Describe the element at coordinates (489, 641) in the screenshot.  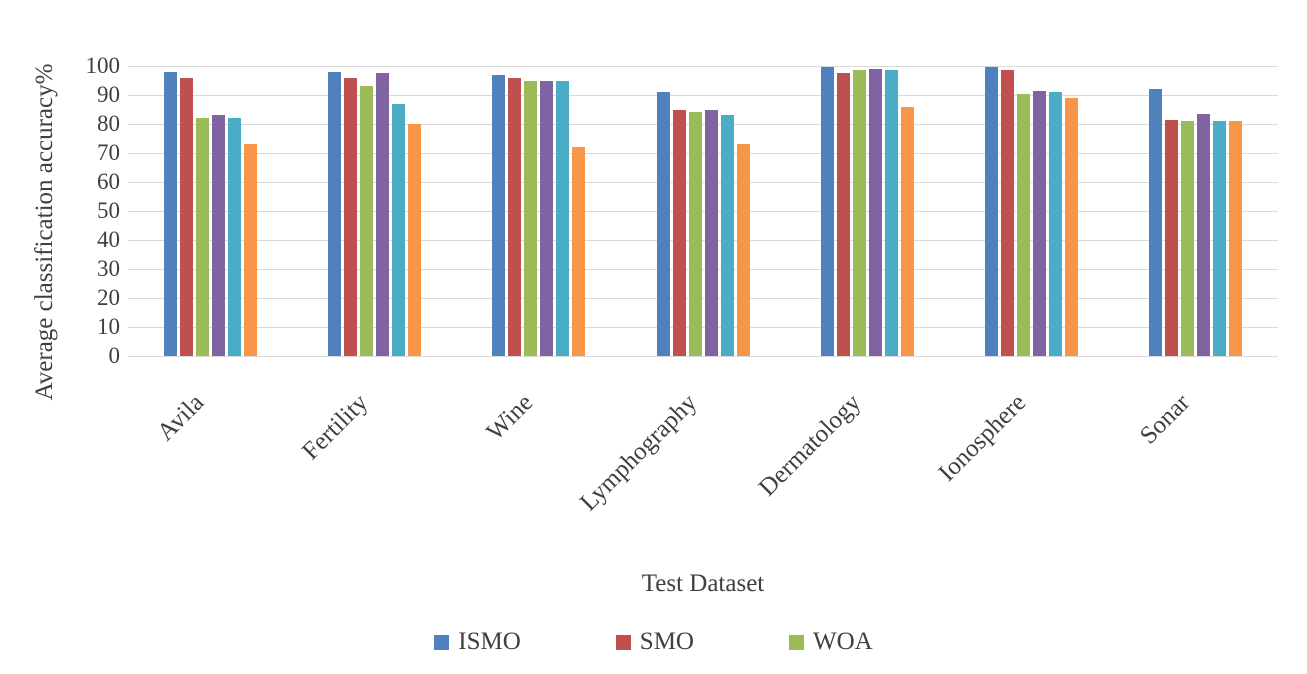
I see `legend-label-ismo: ISMO` at that location.